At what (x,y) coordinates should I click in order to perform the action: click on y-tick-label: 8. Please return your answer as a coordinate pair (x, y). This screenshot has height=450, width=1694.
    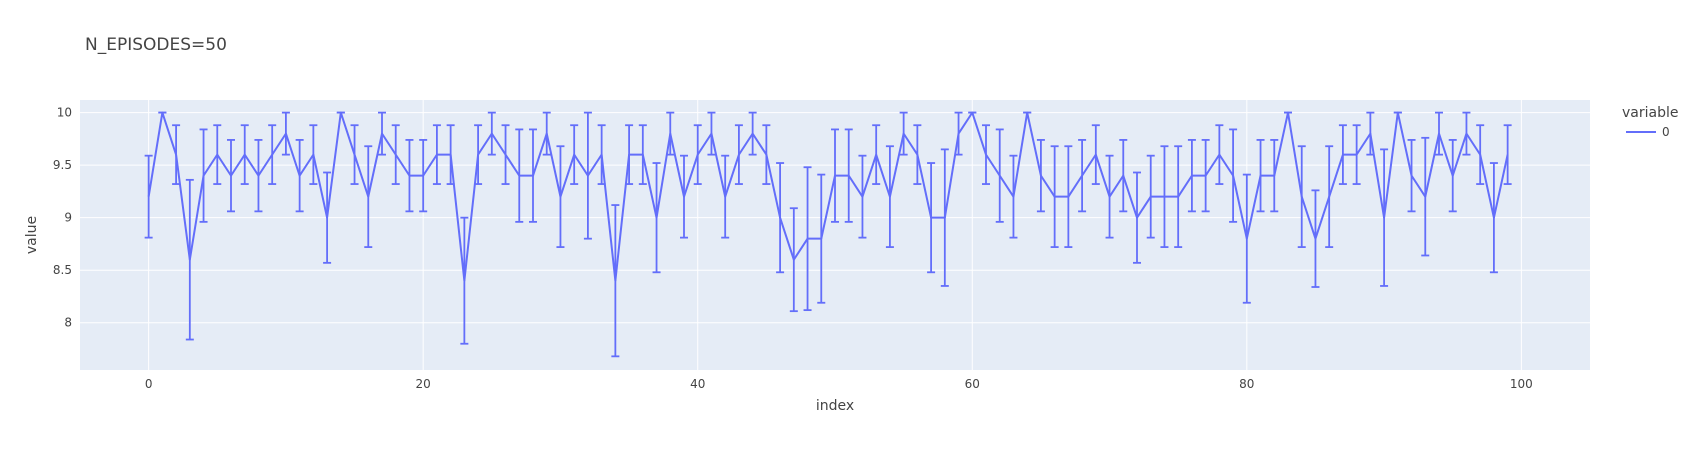
    Looking at the image, I should click on (68, 323).